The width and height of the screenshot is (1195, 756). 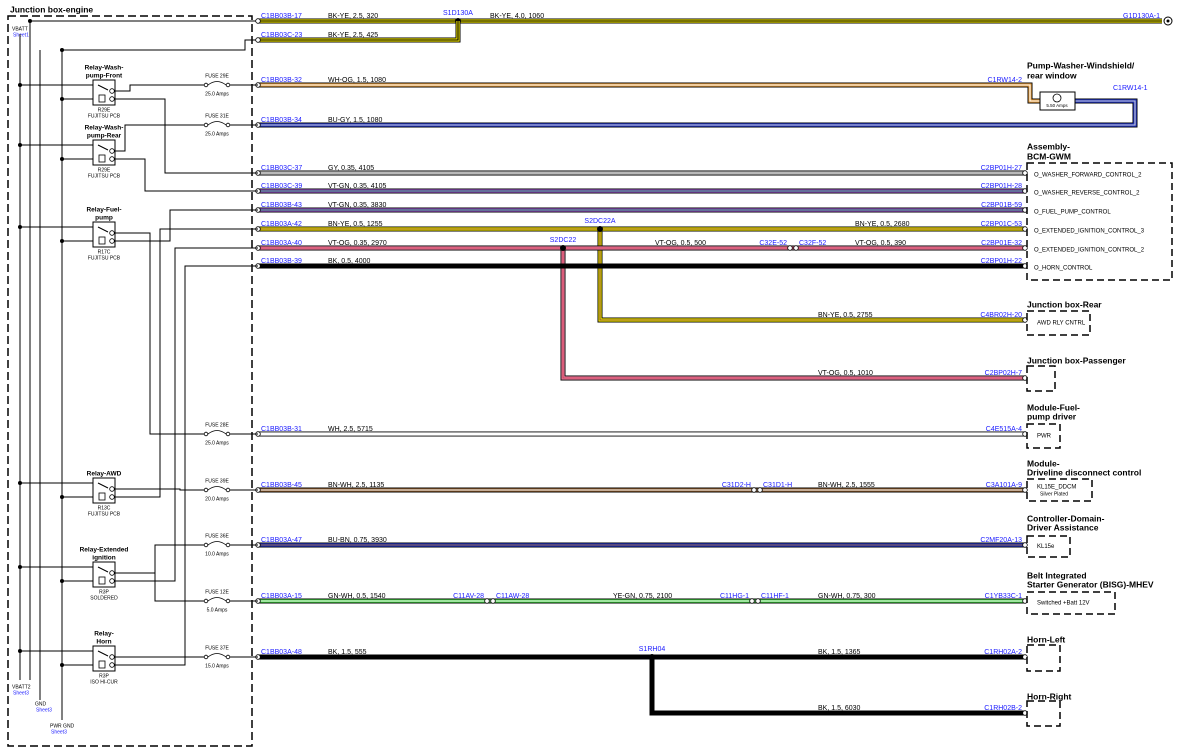 I want to click on connector-label: C4E515A-4, so click(x=1004, y=429).